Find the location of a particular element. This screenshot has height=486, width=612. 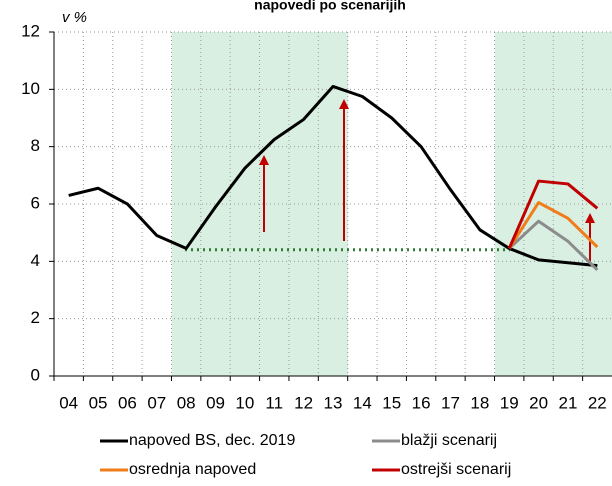

x-tick-label: 20 is located at coordinates (538, 402).